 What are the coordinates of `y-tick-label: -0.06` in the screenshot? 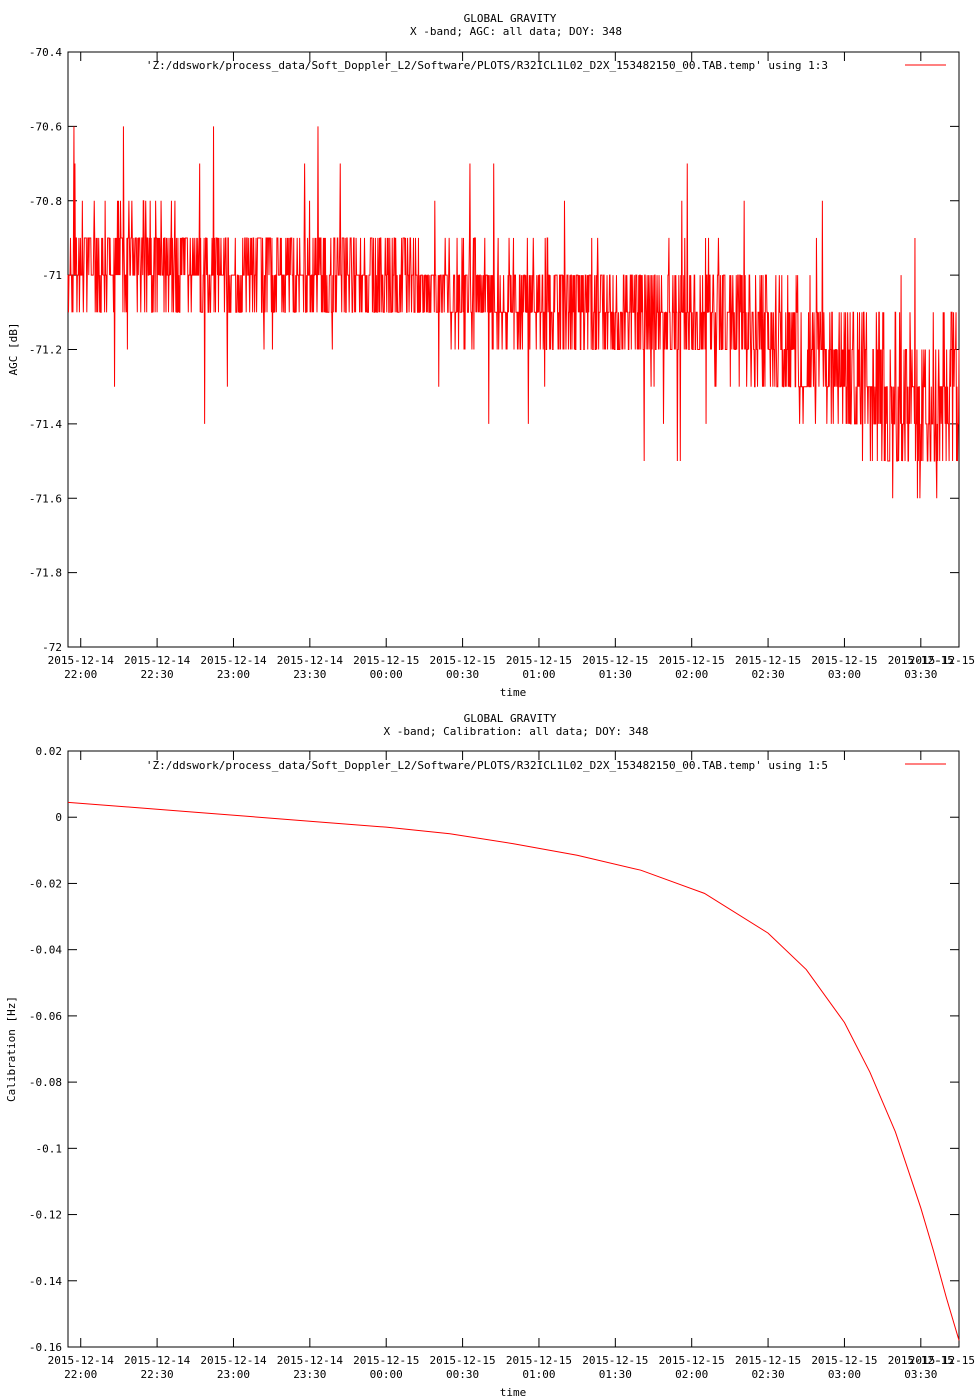 It's located at (45, 1016).